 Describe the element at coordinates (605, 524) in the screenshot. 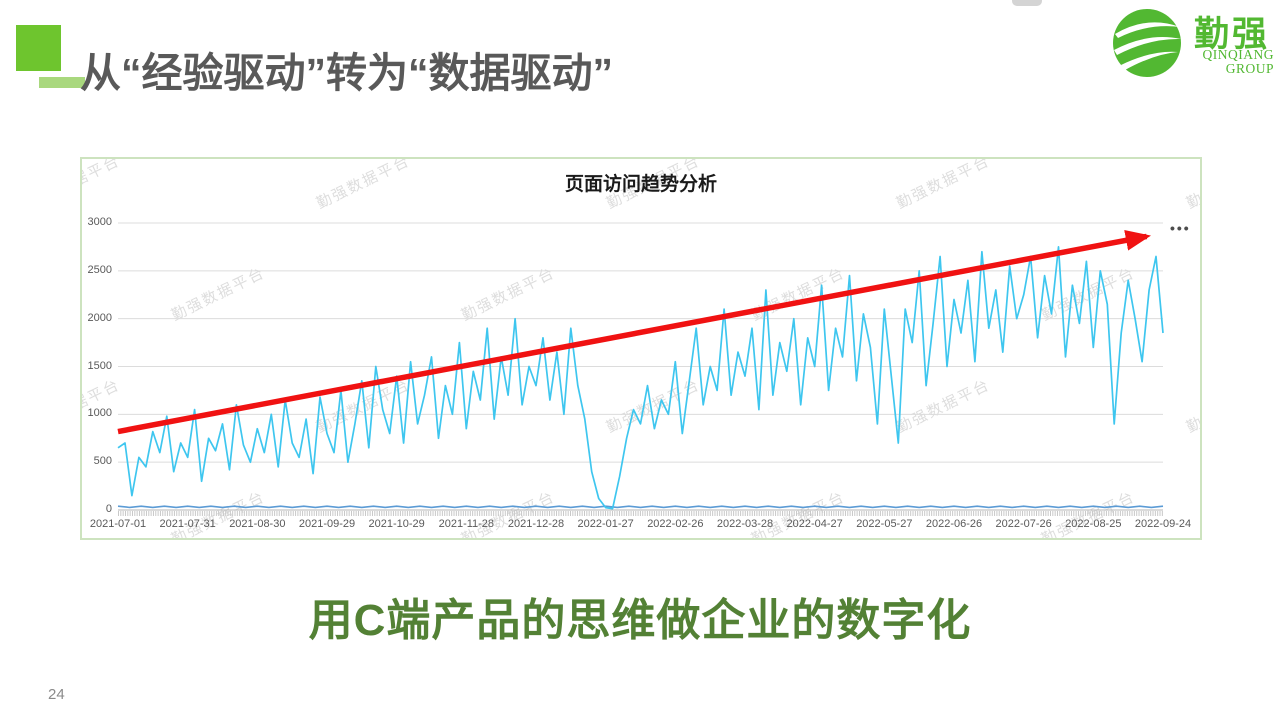

I see `x-axis-tick-label: 2022-01-27` at that location.